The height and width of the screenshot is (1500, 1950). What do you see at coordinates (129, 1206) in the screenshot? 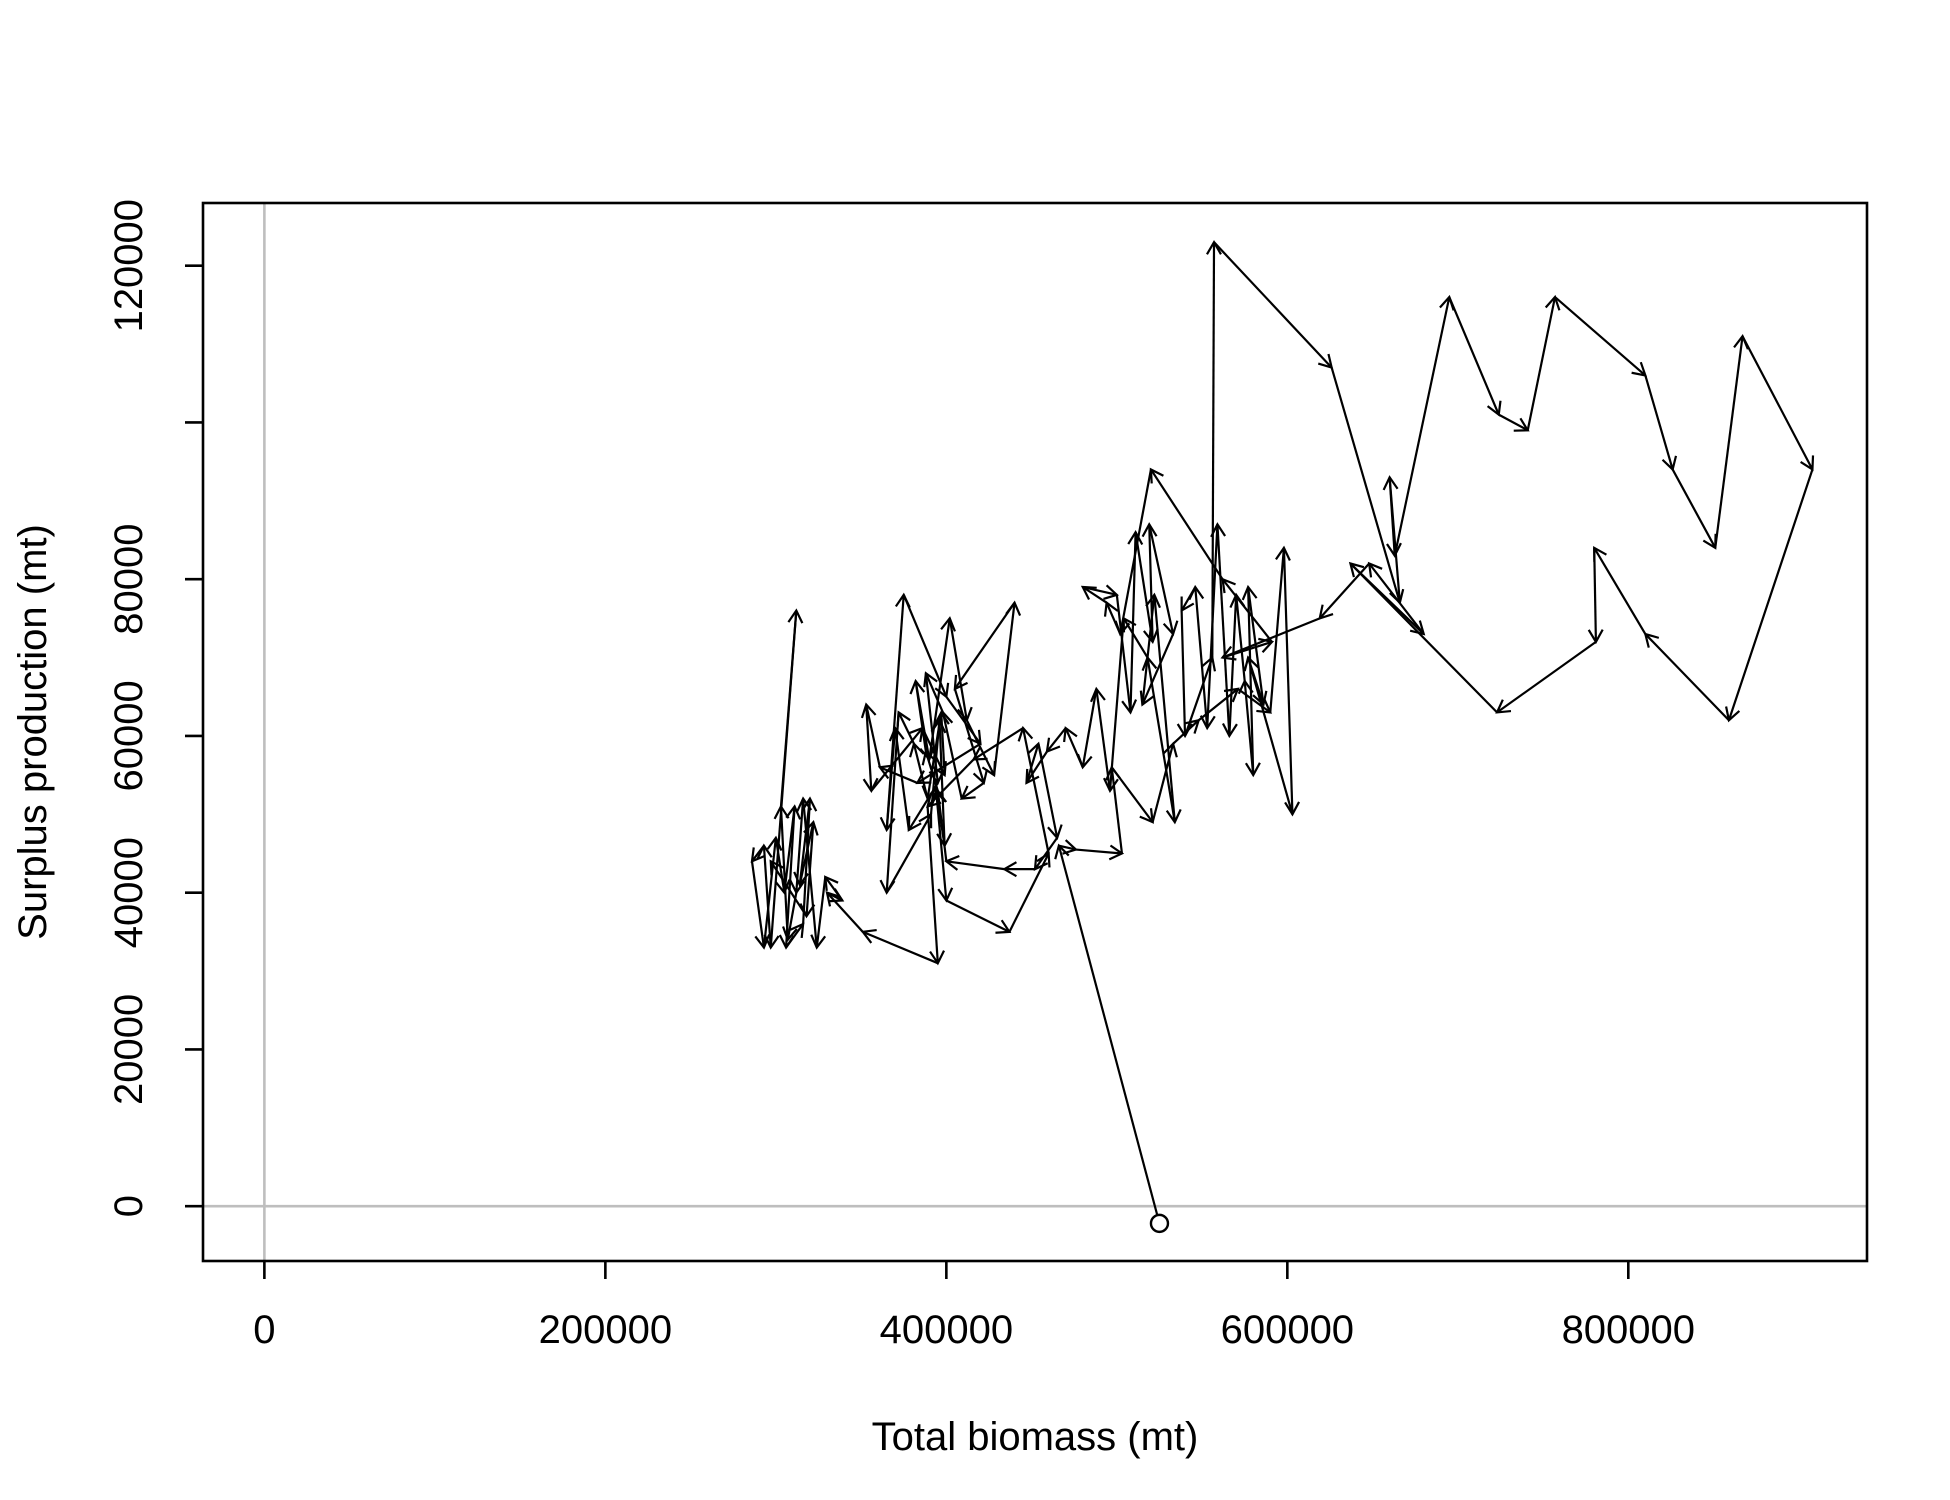
I see `y-tick-label: 0` at bounding box center [129, 1206].